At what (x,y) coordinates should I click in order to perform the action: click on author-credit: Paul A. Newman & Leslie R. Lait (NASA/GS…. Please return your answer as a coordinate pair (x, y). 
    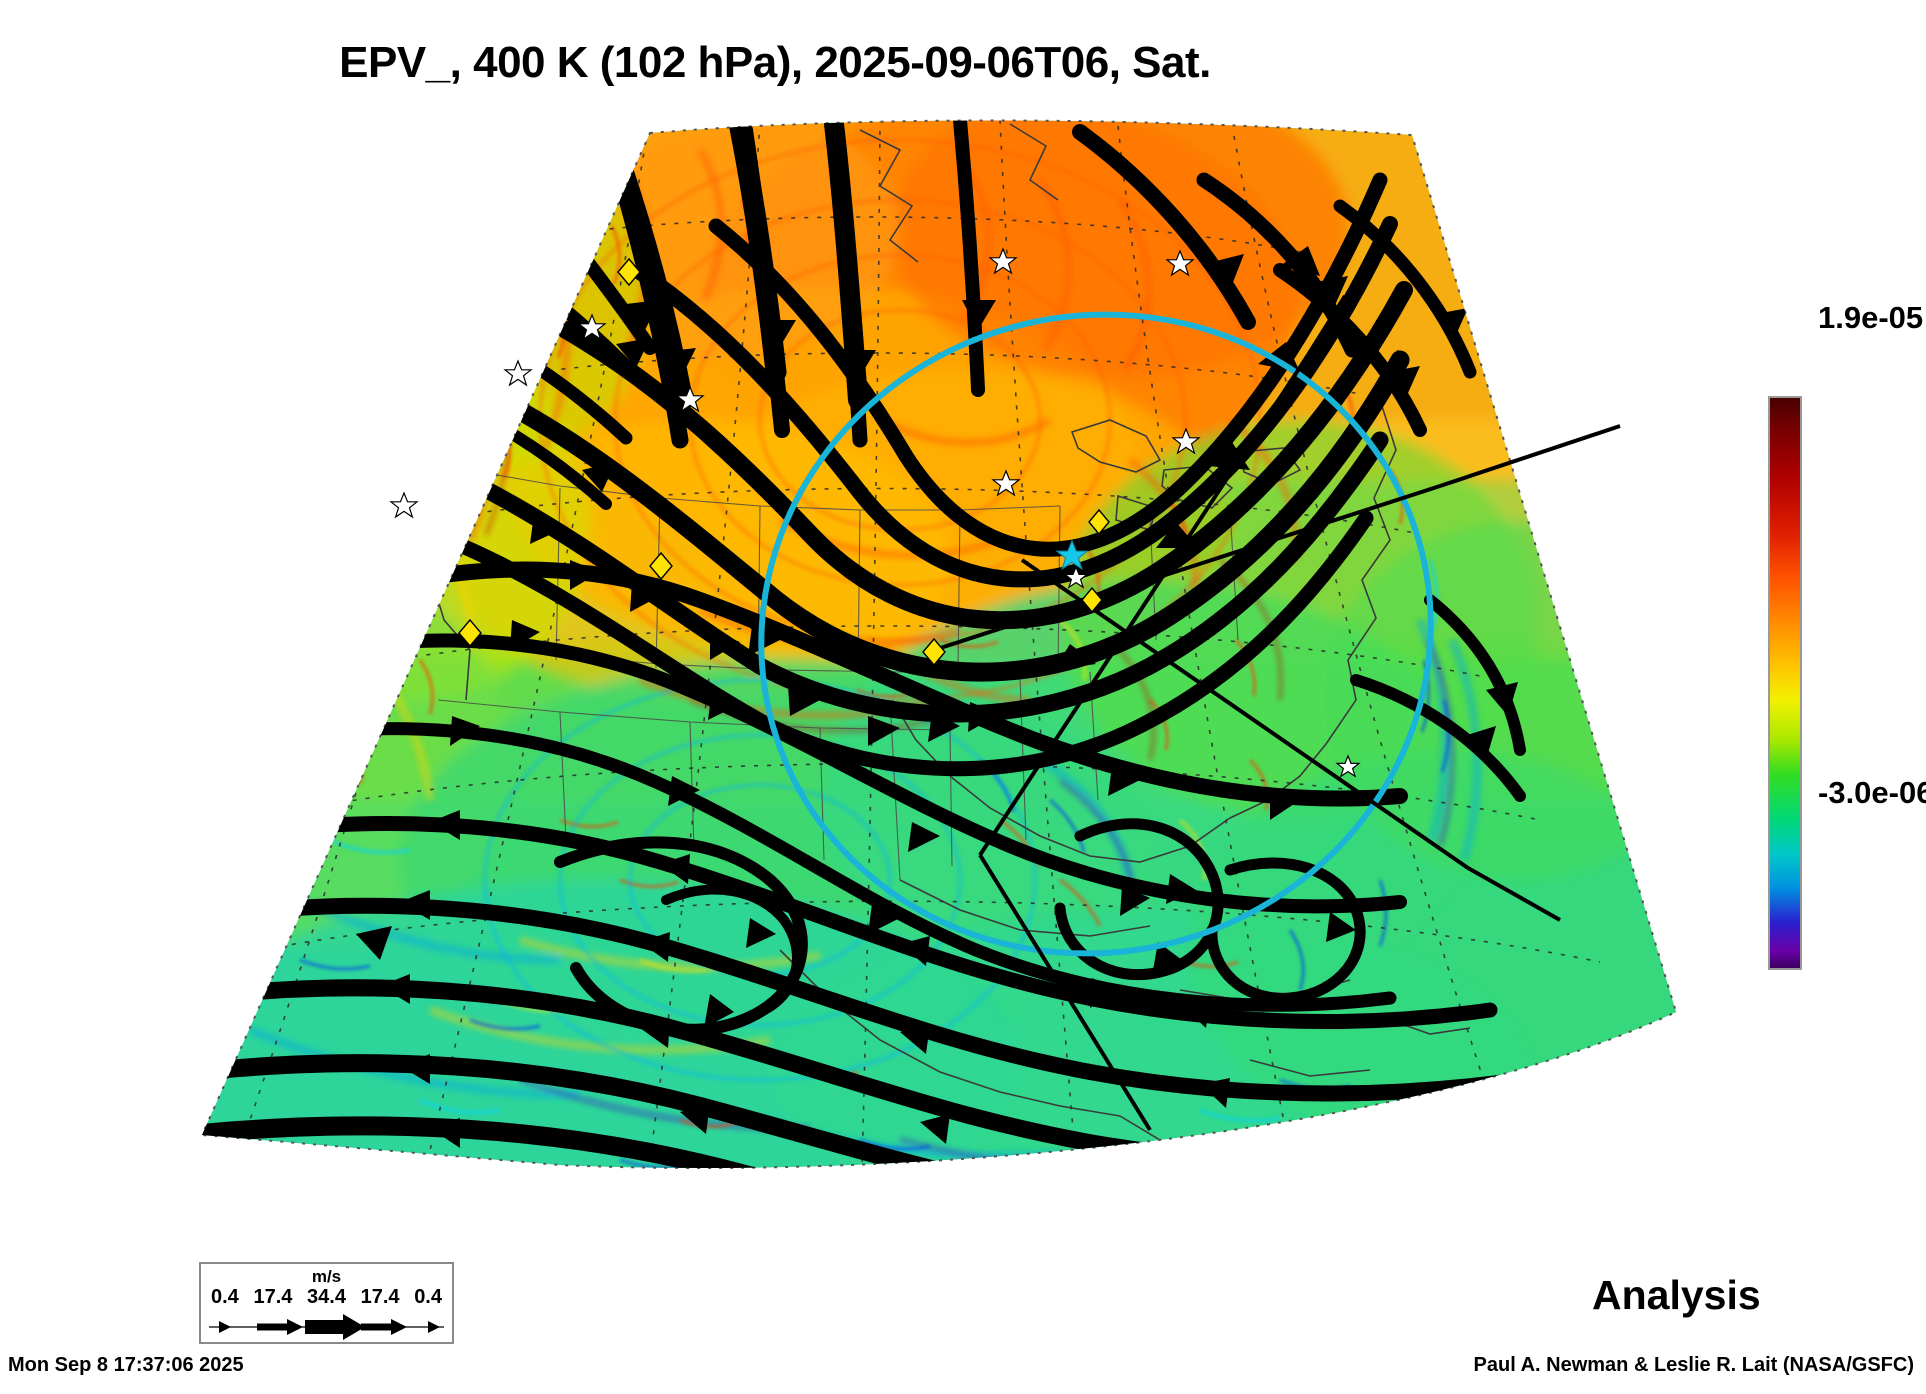
    Looking at the image, I should click on (1693, 1365).